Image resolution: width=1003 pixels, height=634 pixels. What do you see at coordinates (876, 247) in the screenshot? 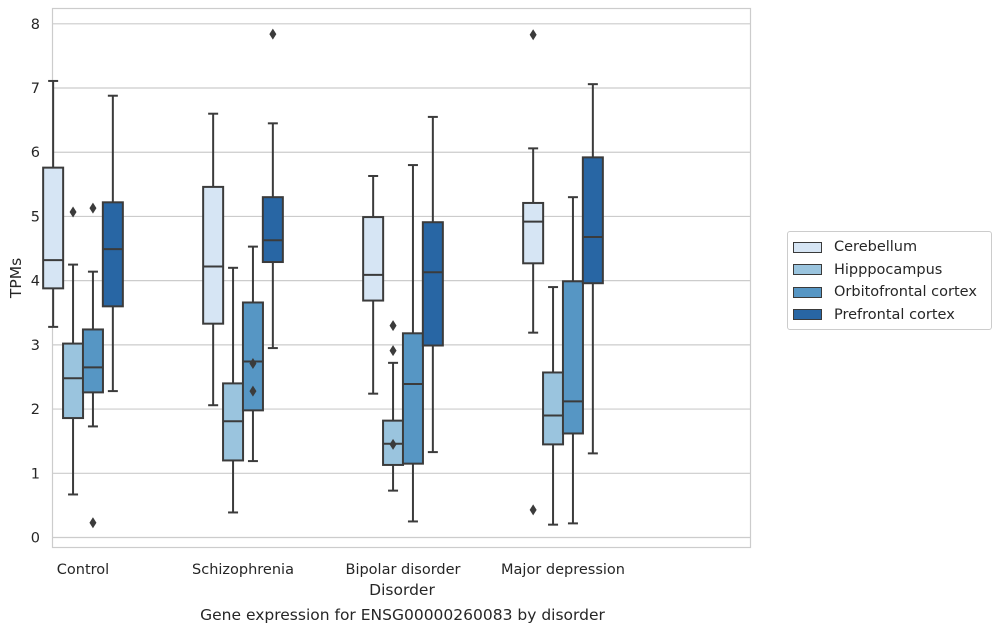
I see `legend-label: Cerebellum` at bounding box center [876, 247].